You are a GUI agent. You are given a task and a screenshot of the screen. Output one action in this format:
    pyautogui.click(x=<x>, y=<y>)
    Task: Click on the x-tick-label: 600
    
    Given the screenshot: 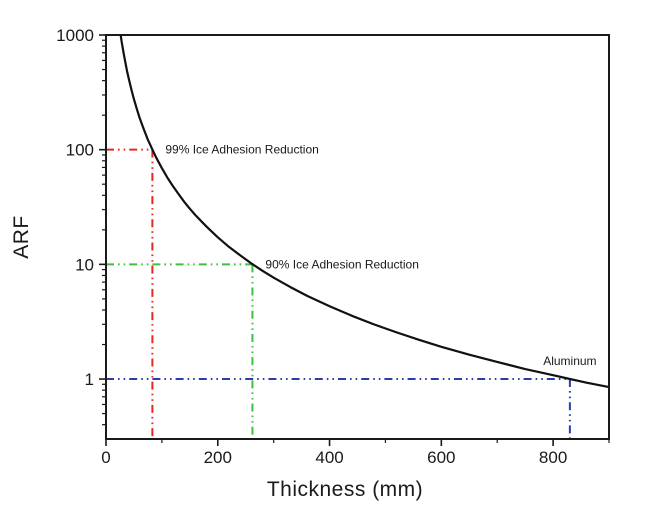 What is the action you would take?
    pyautogui.click(x=441, y=457)
    